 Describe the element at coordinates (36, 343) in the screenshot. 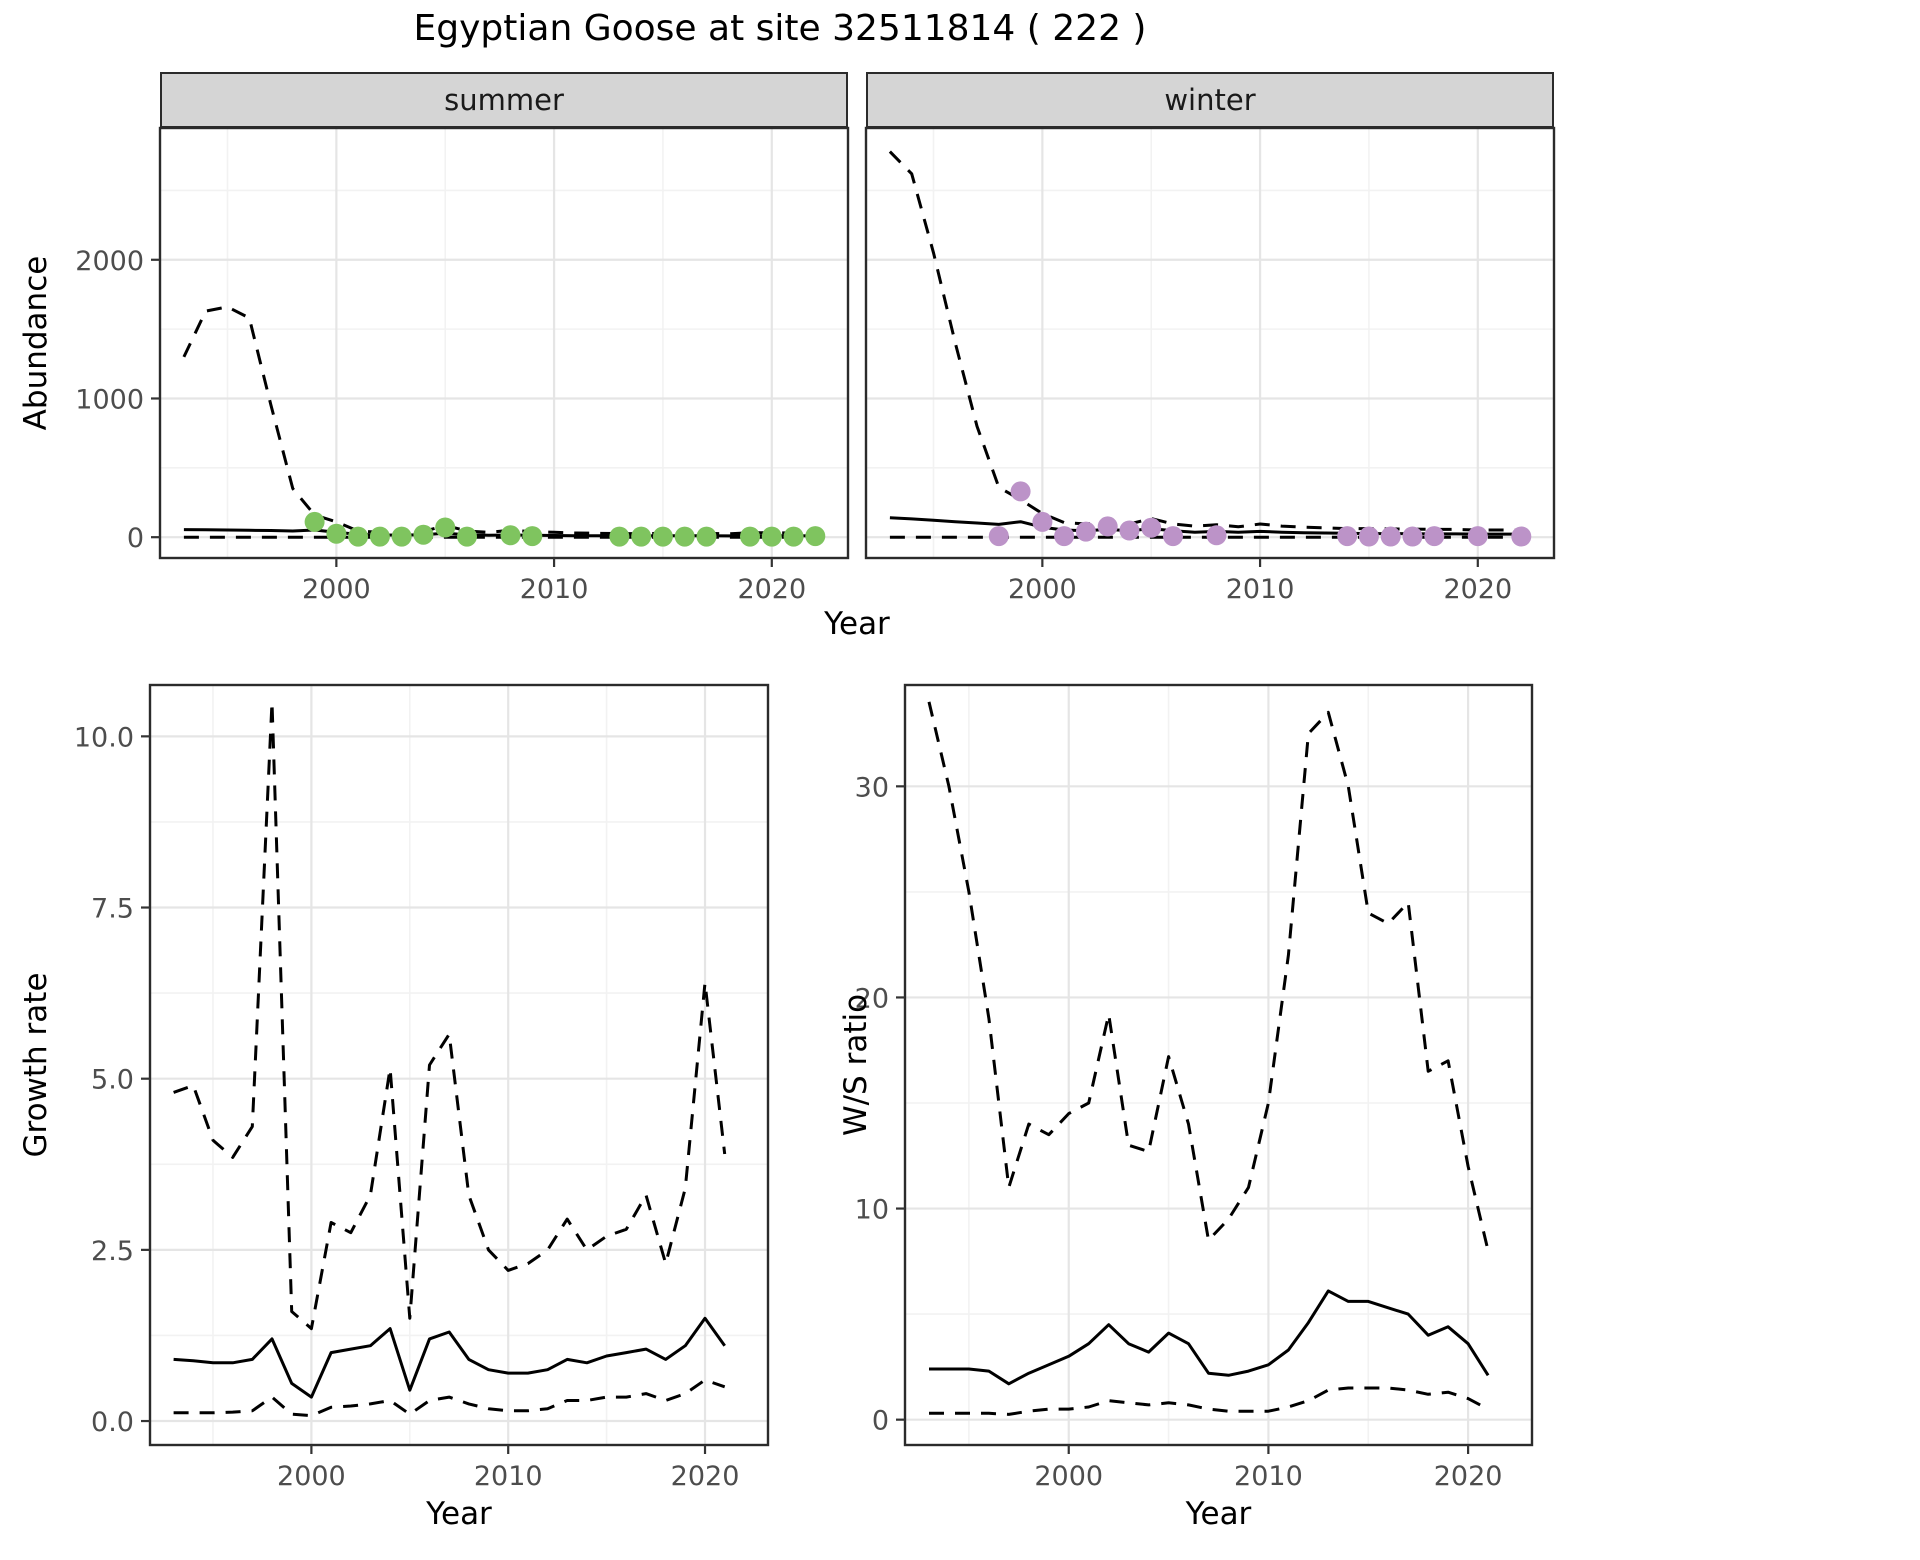

I see `y-axis-label-abundance: Abundance` at that location.